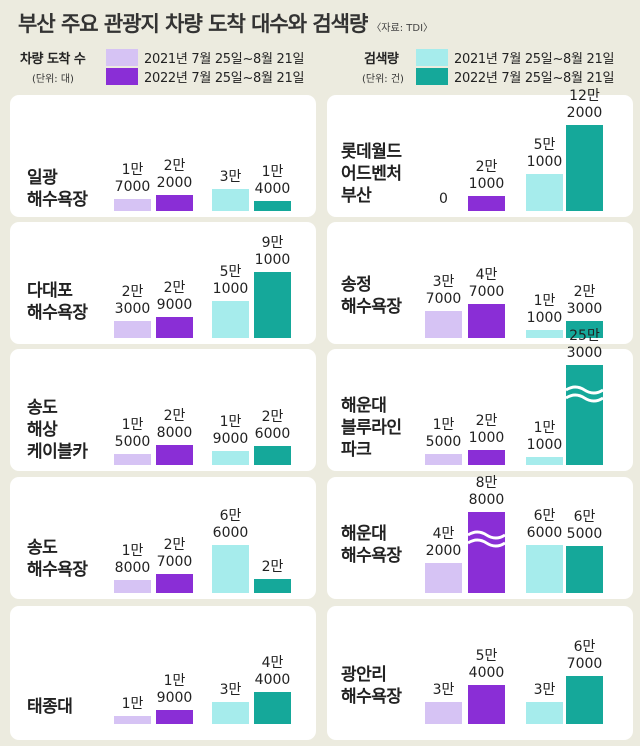 The width and height of the screenshot is (640, 746). Describe the element at coordinates (371, 686) in the screenshot. I see `panel-name: 광안리 해수욕장` at that location.